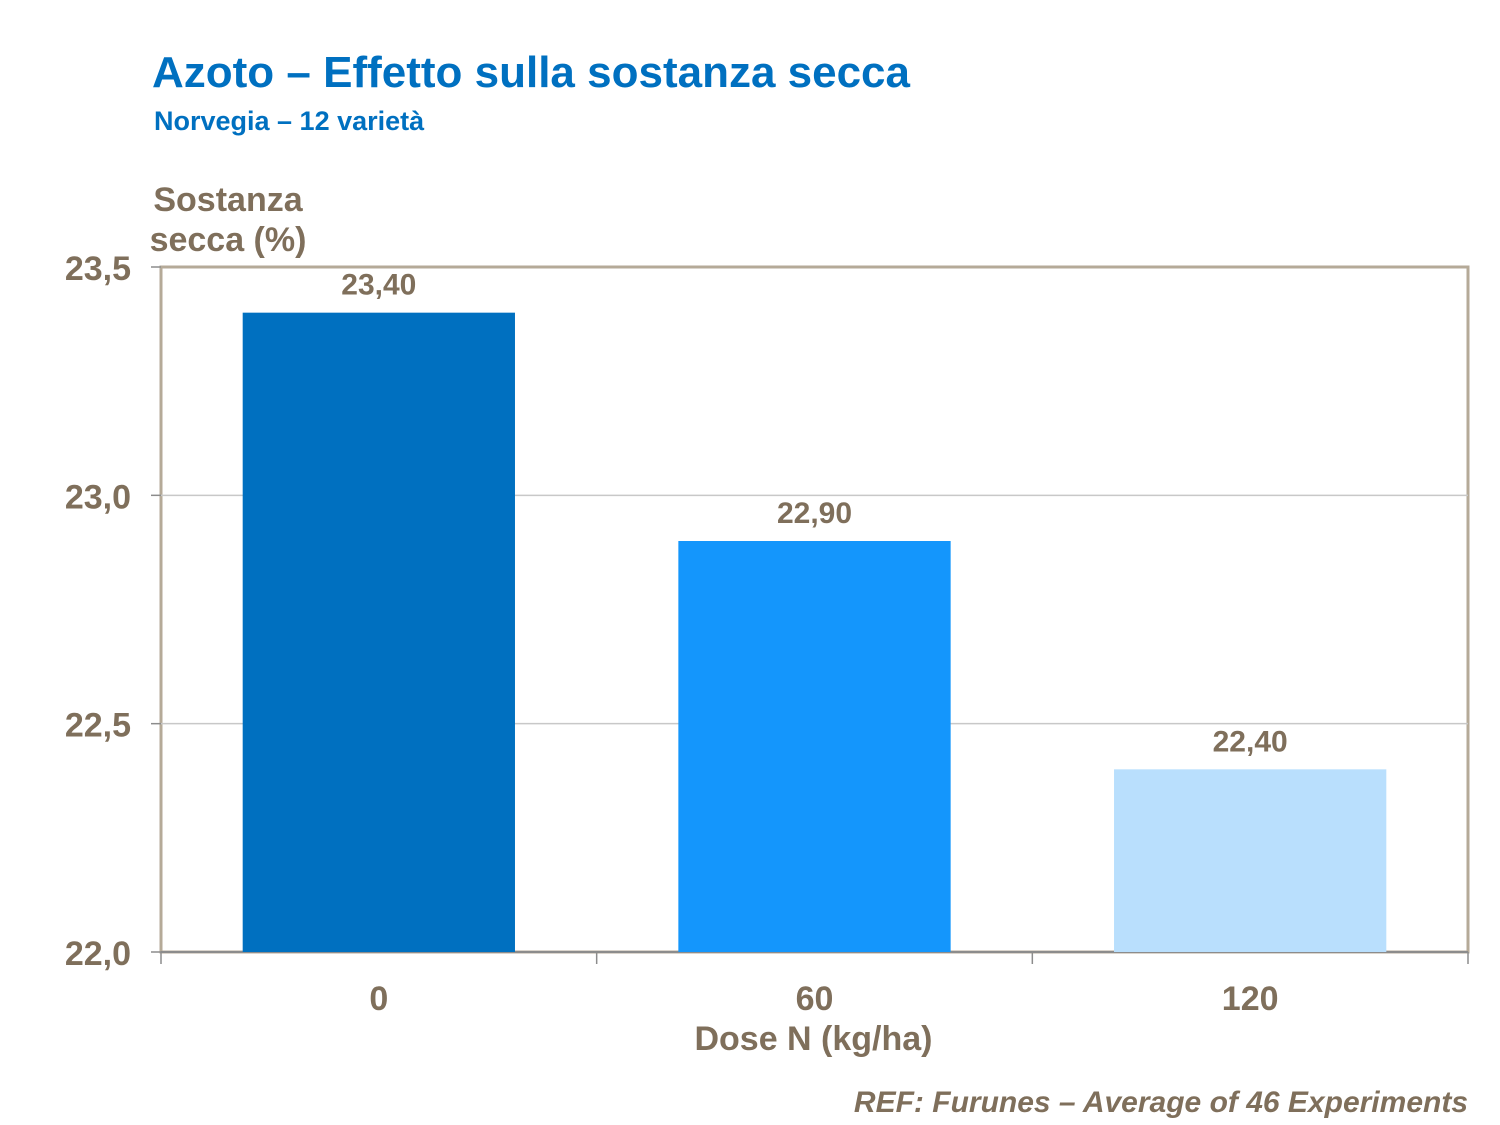 Image resolution: width=1500 pixels, height=1125 pixels. I want to click on data-label: 22,40, so click(1250, 741).